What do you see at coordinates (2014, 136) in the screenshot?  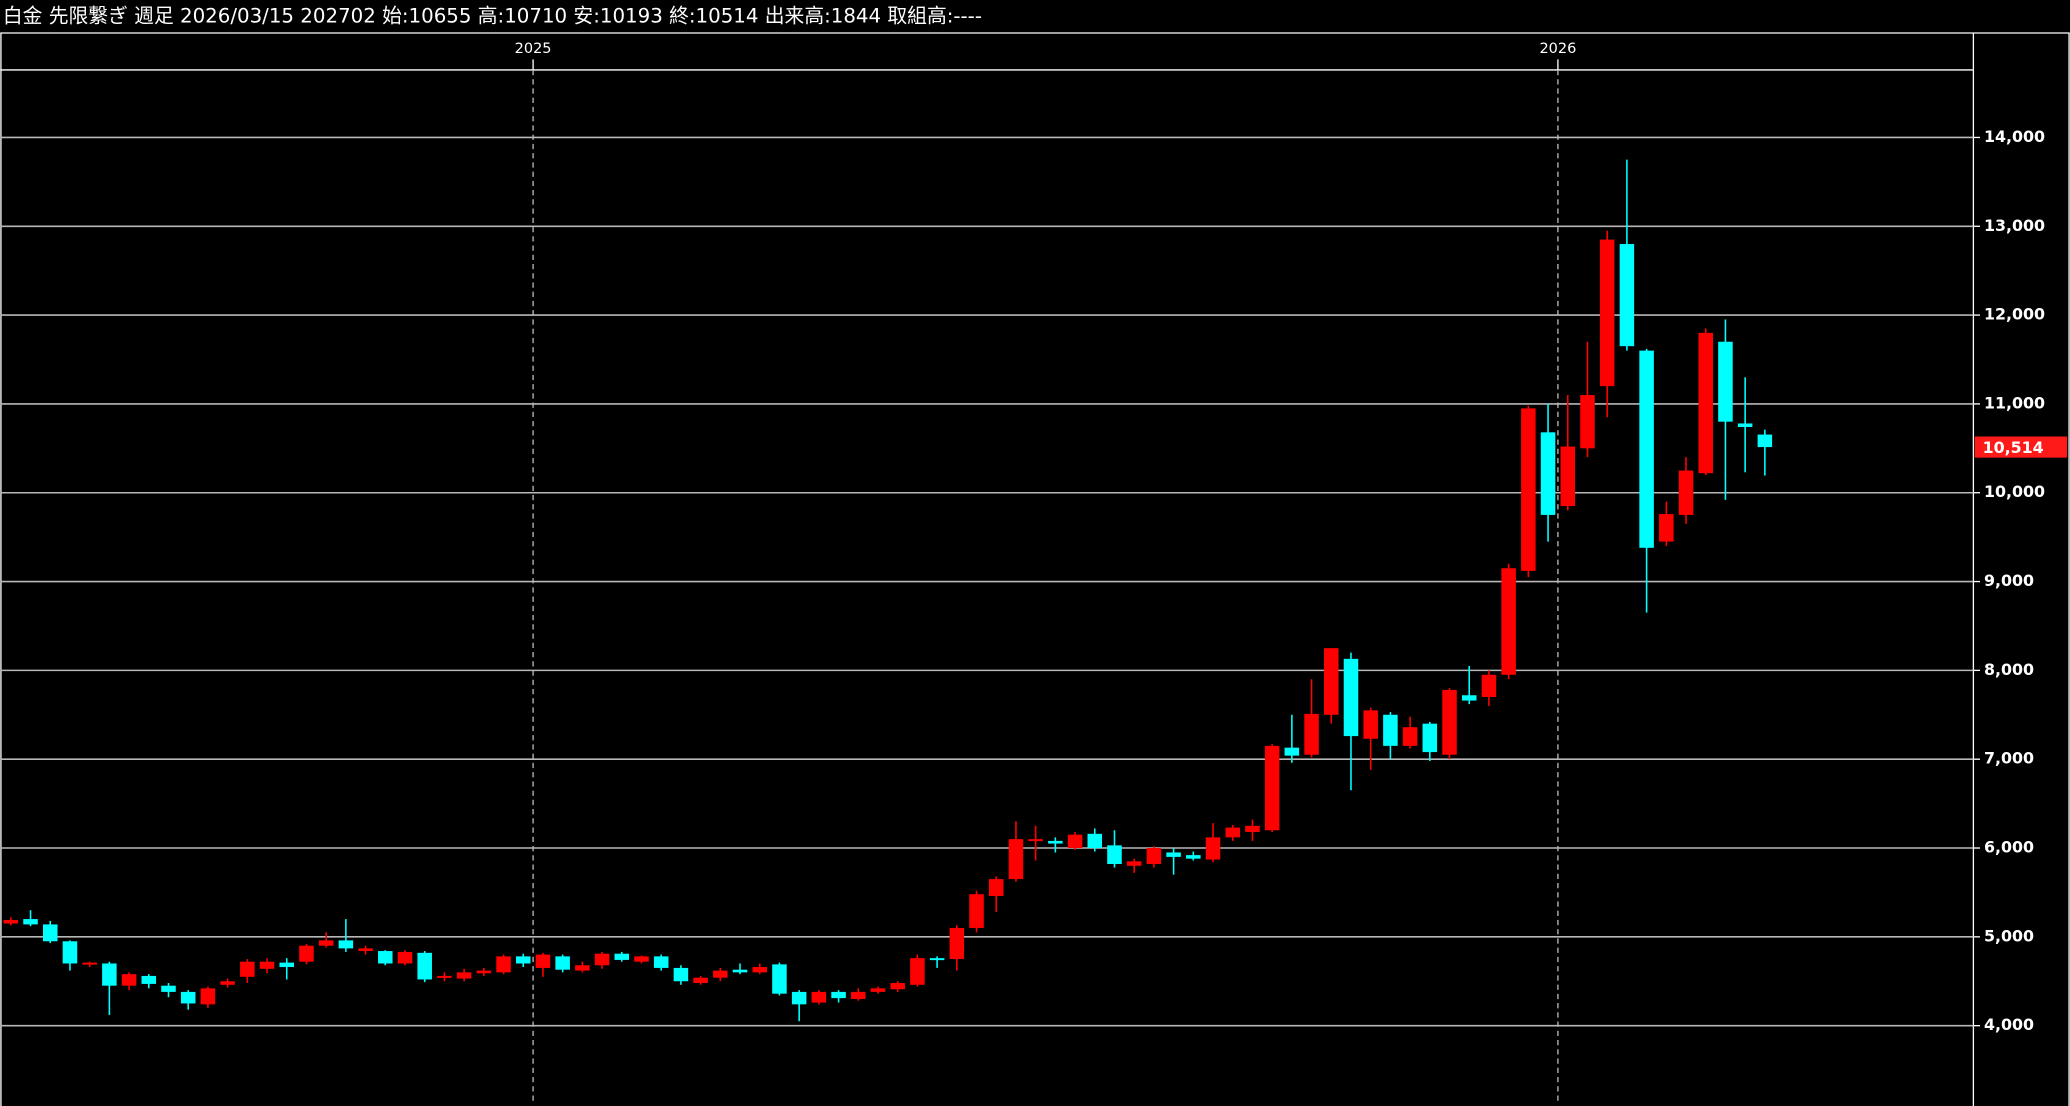 I see `y-tick-label: 14,000` at bounding box center [2014, 136].